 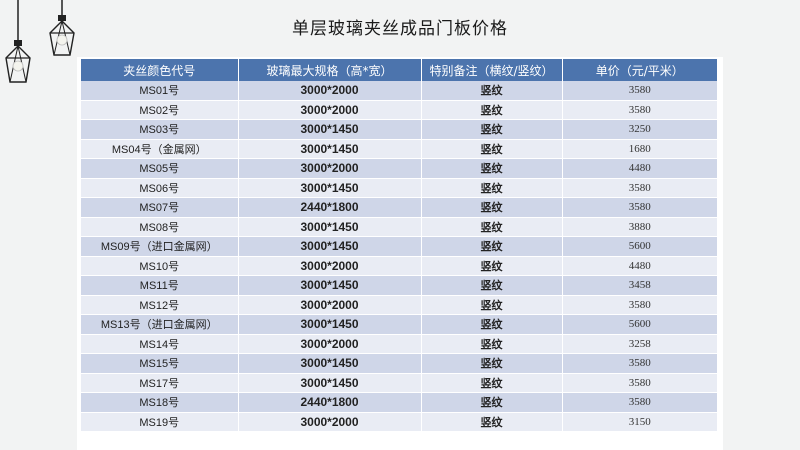 I want to click on table-row: MS05号 3000*2000 竖纹 4480, so click(x=399, y=168).